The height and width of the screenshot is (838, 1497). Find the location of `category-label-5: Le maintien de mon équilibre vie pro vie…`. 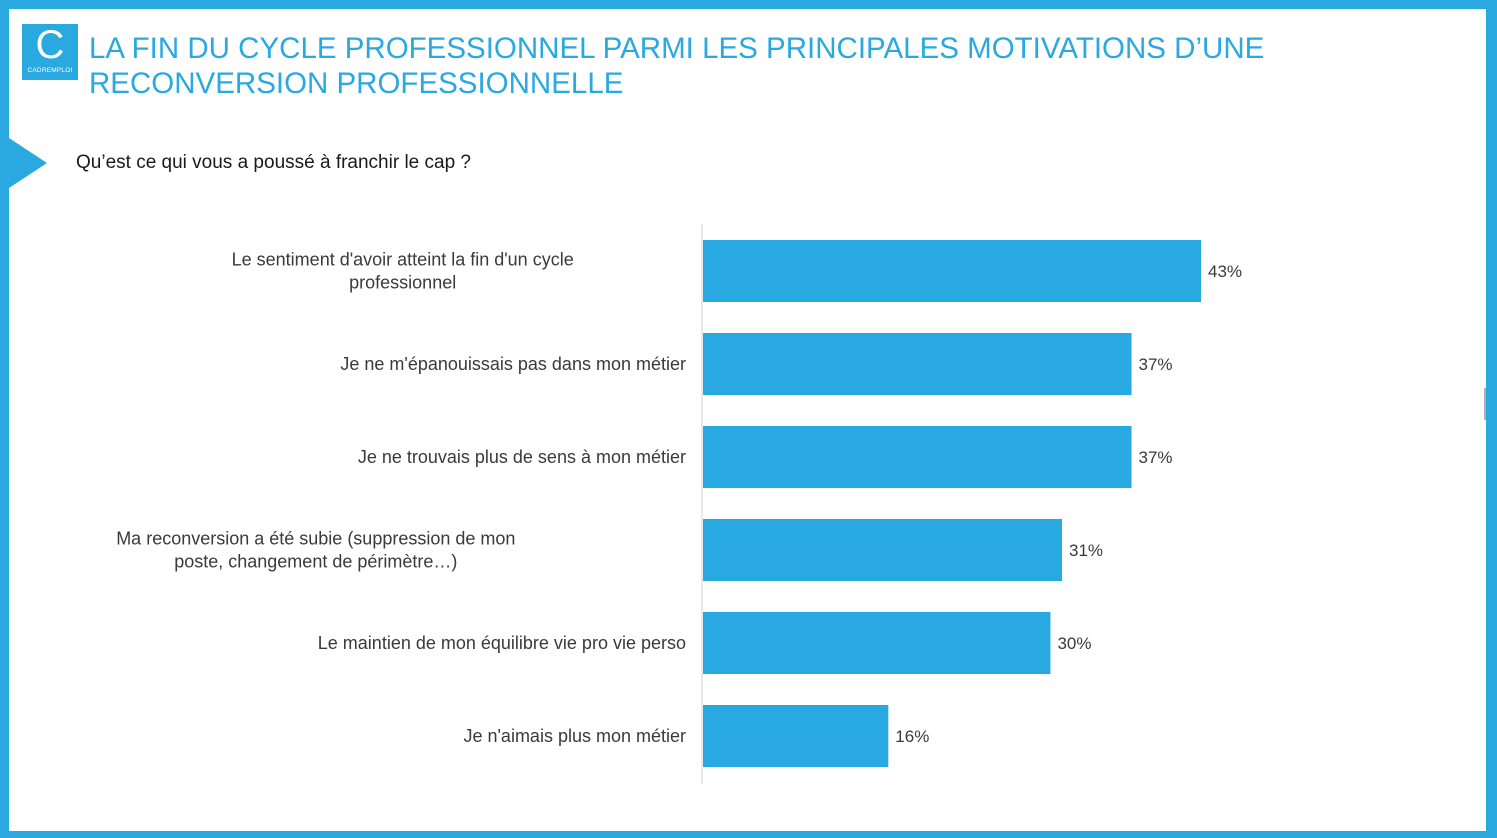

category-label-5: Le maintien de mon équilibre vie pro vie… is located at coordinates (502, 643).